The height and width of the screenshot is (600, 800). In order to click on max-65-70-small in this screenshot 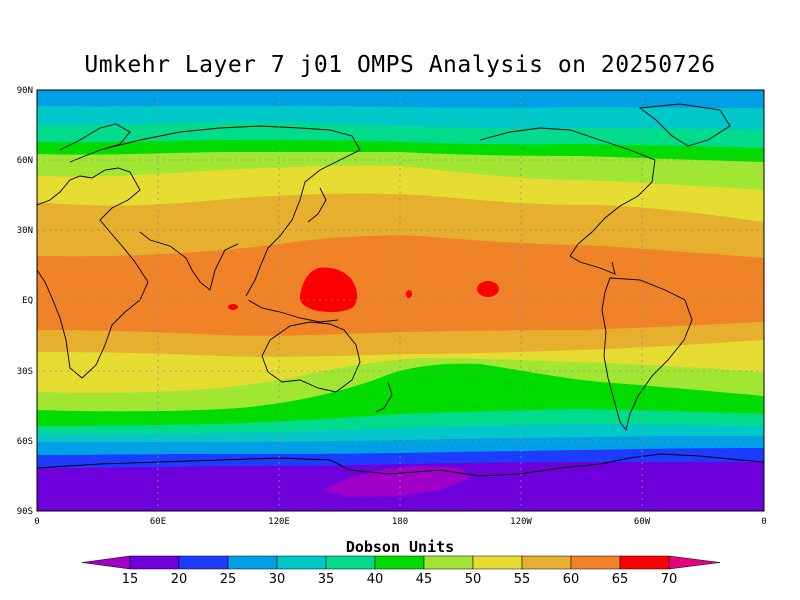, I will do `click(409, 294)`.